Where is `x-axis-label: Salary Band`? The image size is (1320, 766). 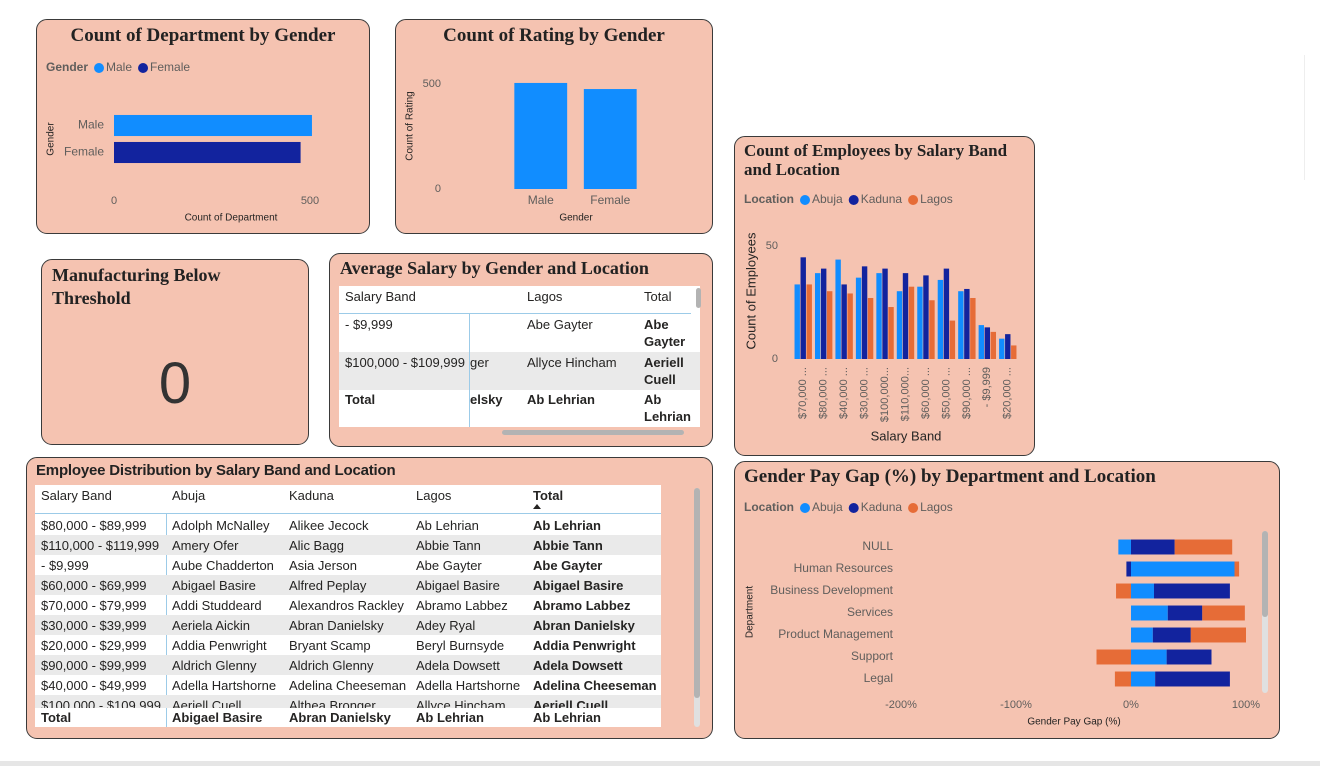 x-axis-label: Salary Band is located at coordinates (906, 435).